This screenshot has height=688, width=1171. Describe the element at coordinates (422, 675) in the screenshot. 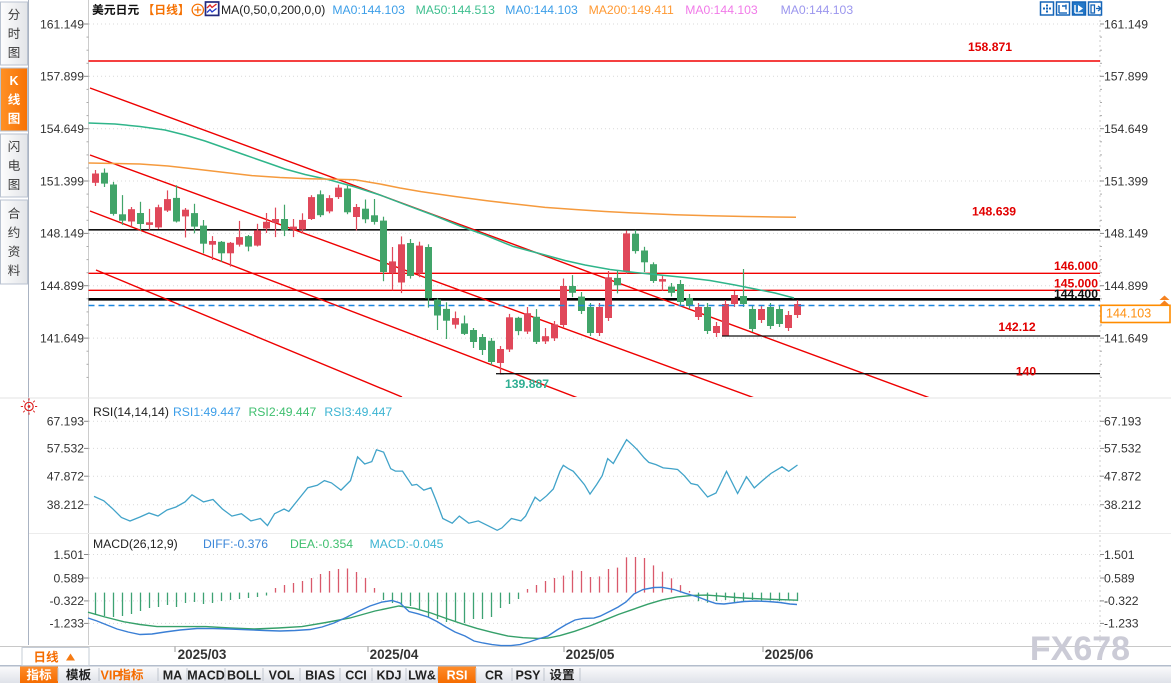

I see `svg-text: LW&` at that location.